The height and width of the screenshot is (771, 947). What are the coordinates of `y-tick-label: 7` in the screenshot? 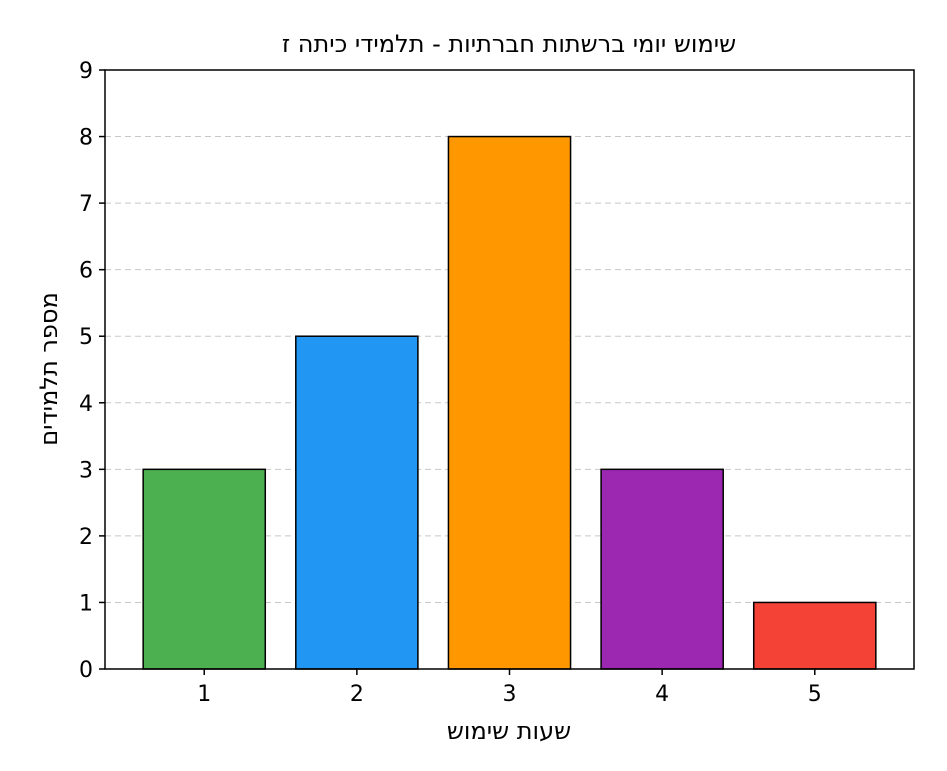 It's located at (86, 204).